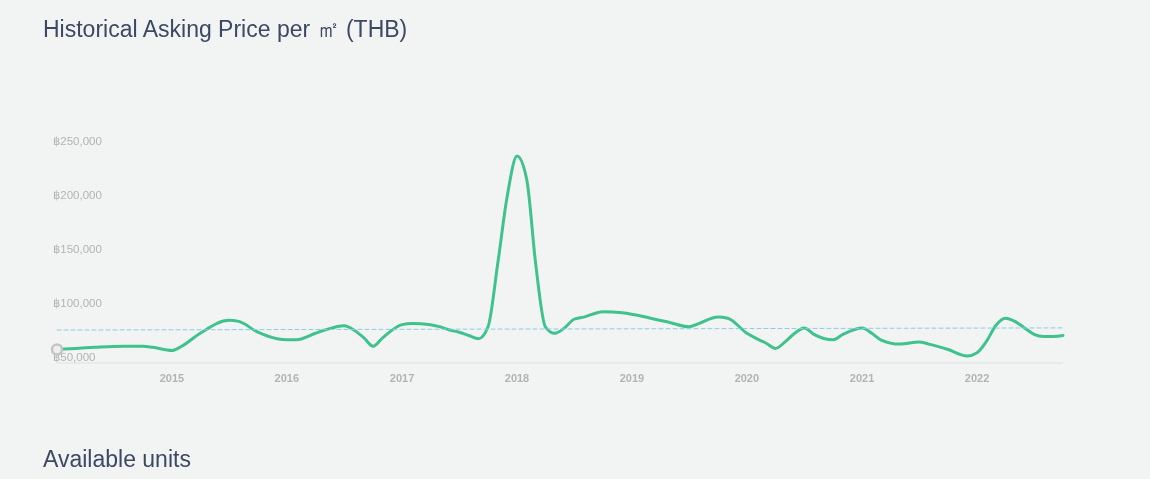 This screenshot has height=479, width=1150. Describe the element at coordinates (117, 459) in the screenshot. I see `text: Available units` at that location.